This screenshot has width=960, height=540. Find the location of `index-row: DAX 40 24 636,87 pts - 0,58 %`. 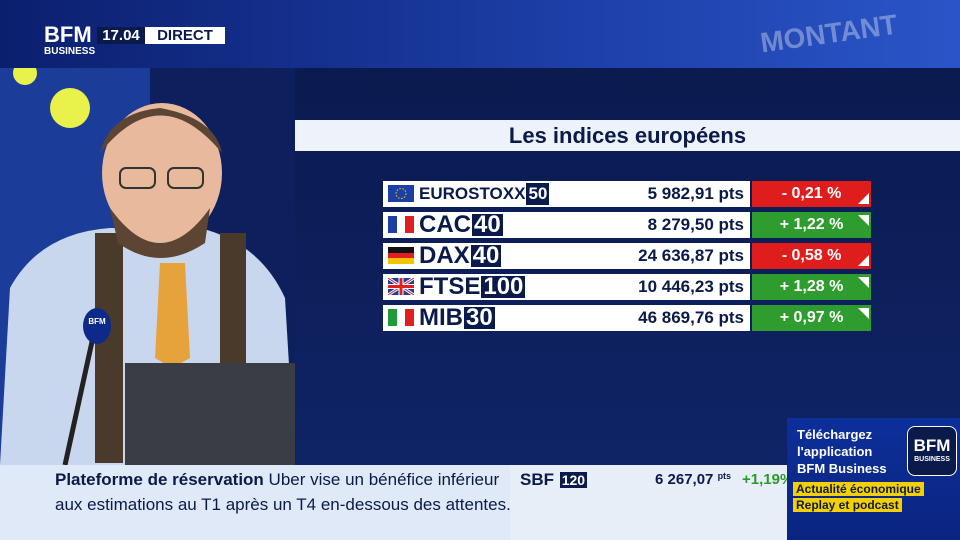

index-row: DAX 40 24 636,87 pts - 0,58 % is located at coordinates (627, 256).